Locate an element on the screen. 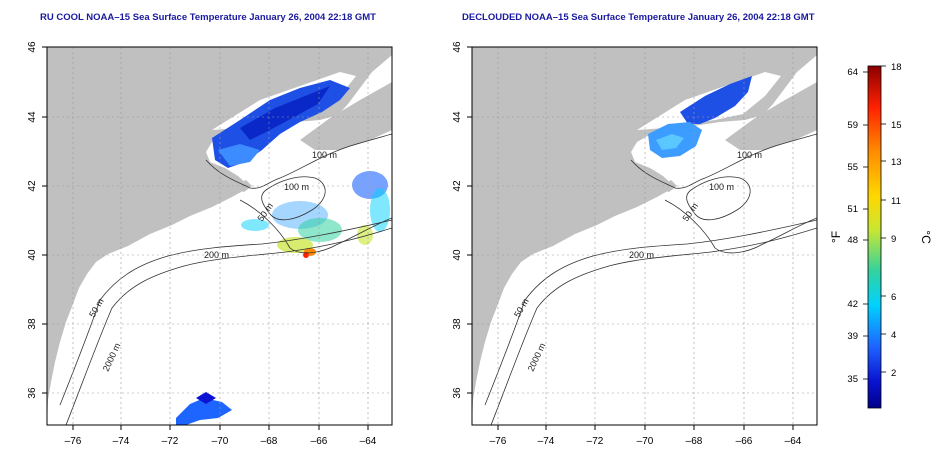  right-contour-label-100m-a: 100 m is located at coordinates (749, 155).